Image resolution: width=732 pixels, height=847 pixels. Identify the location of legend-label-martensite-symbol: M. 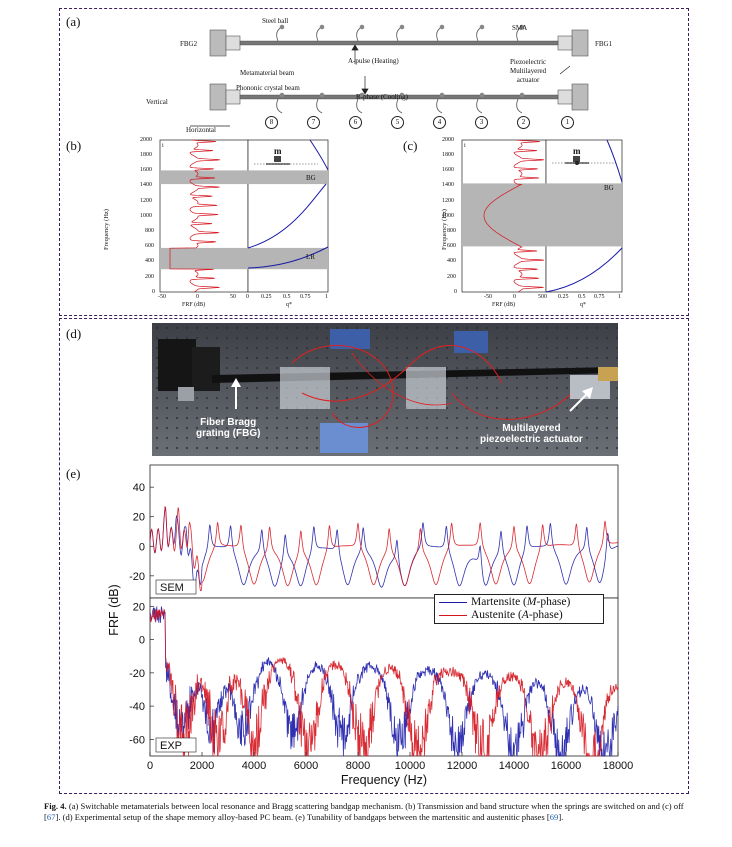
(531, 602).